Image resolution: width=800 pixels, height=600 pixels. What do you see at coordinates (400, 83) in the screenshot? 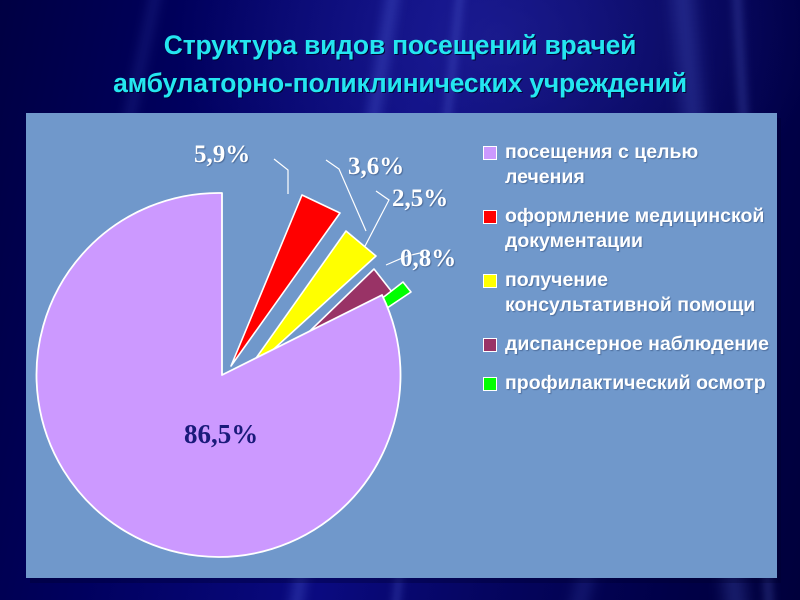
I see `slide-title-line-2: амбулаторно-поликлинических учреждений` at bounding box center [400, 83].